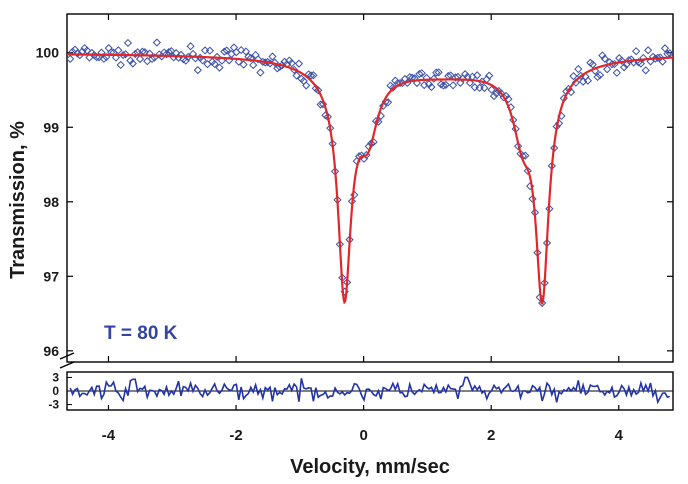 The width and height of the screenshot is (688, 484). What do you see at coordinates (55, 391) in the screenshot?
I see `residual-tick-label: 0` at bounding box center [55, 391].